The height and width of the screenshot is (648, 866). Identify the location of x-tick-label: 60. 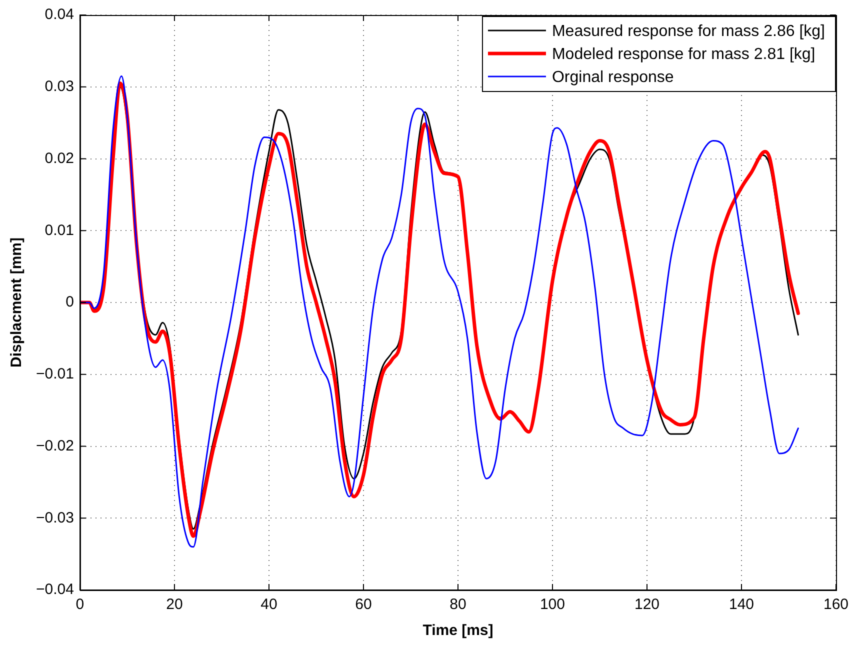
(363, 605).